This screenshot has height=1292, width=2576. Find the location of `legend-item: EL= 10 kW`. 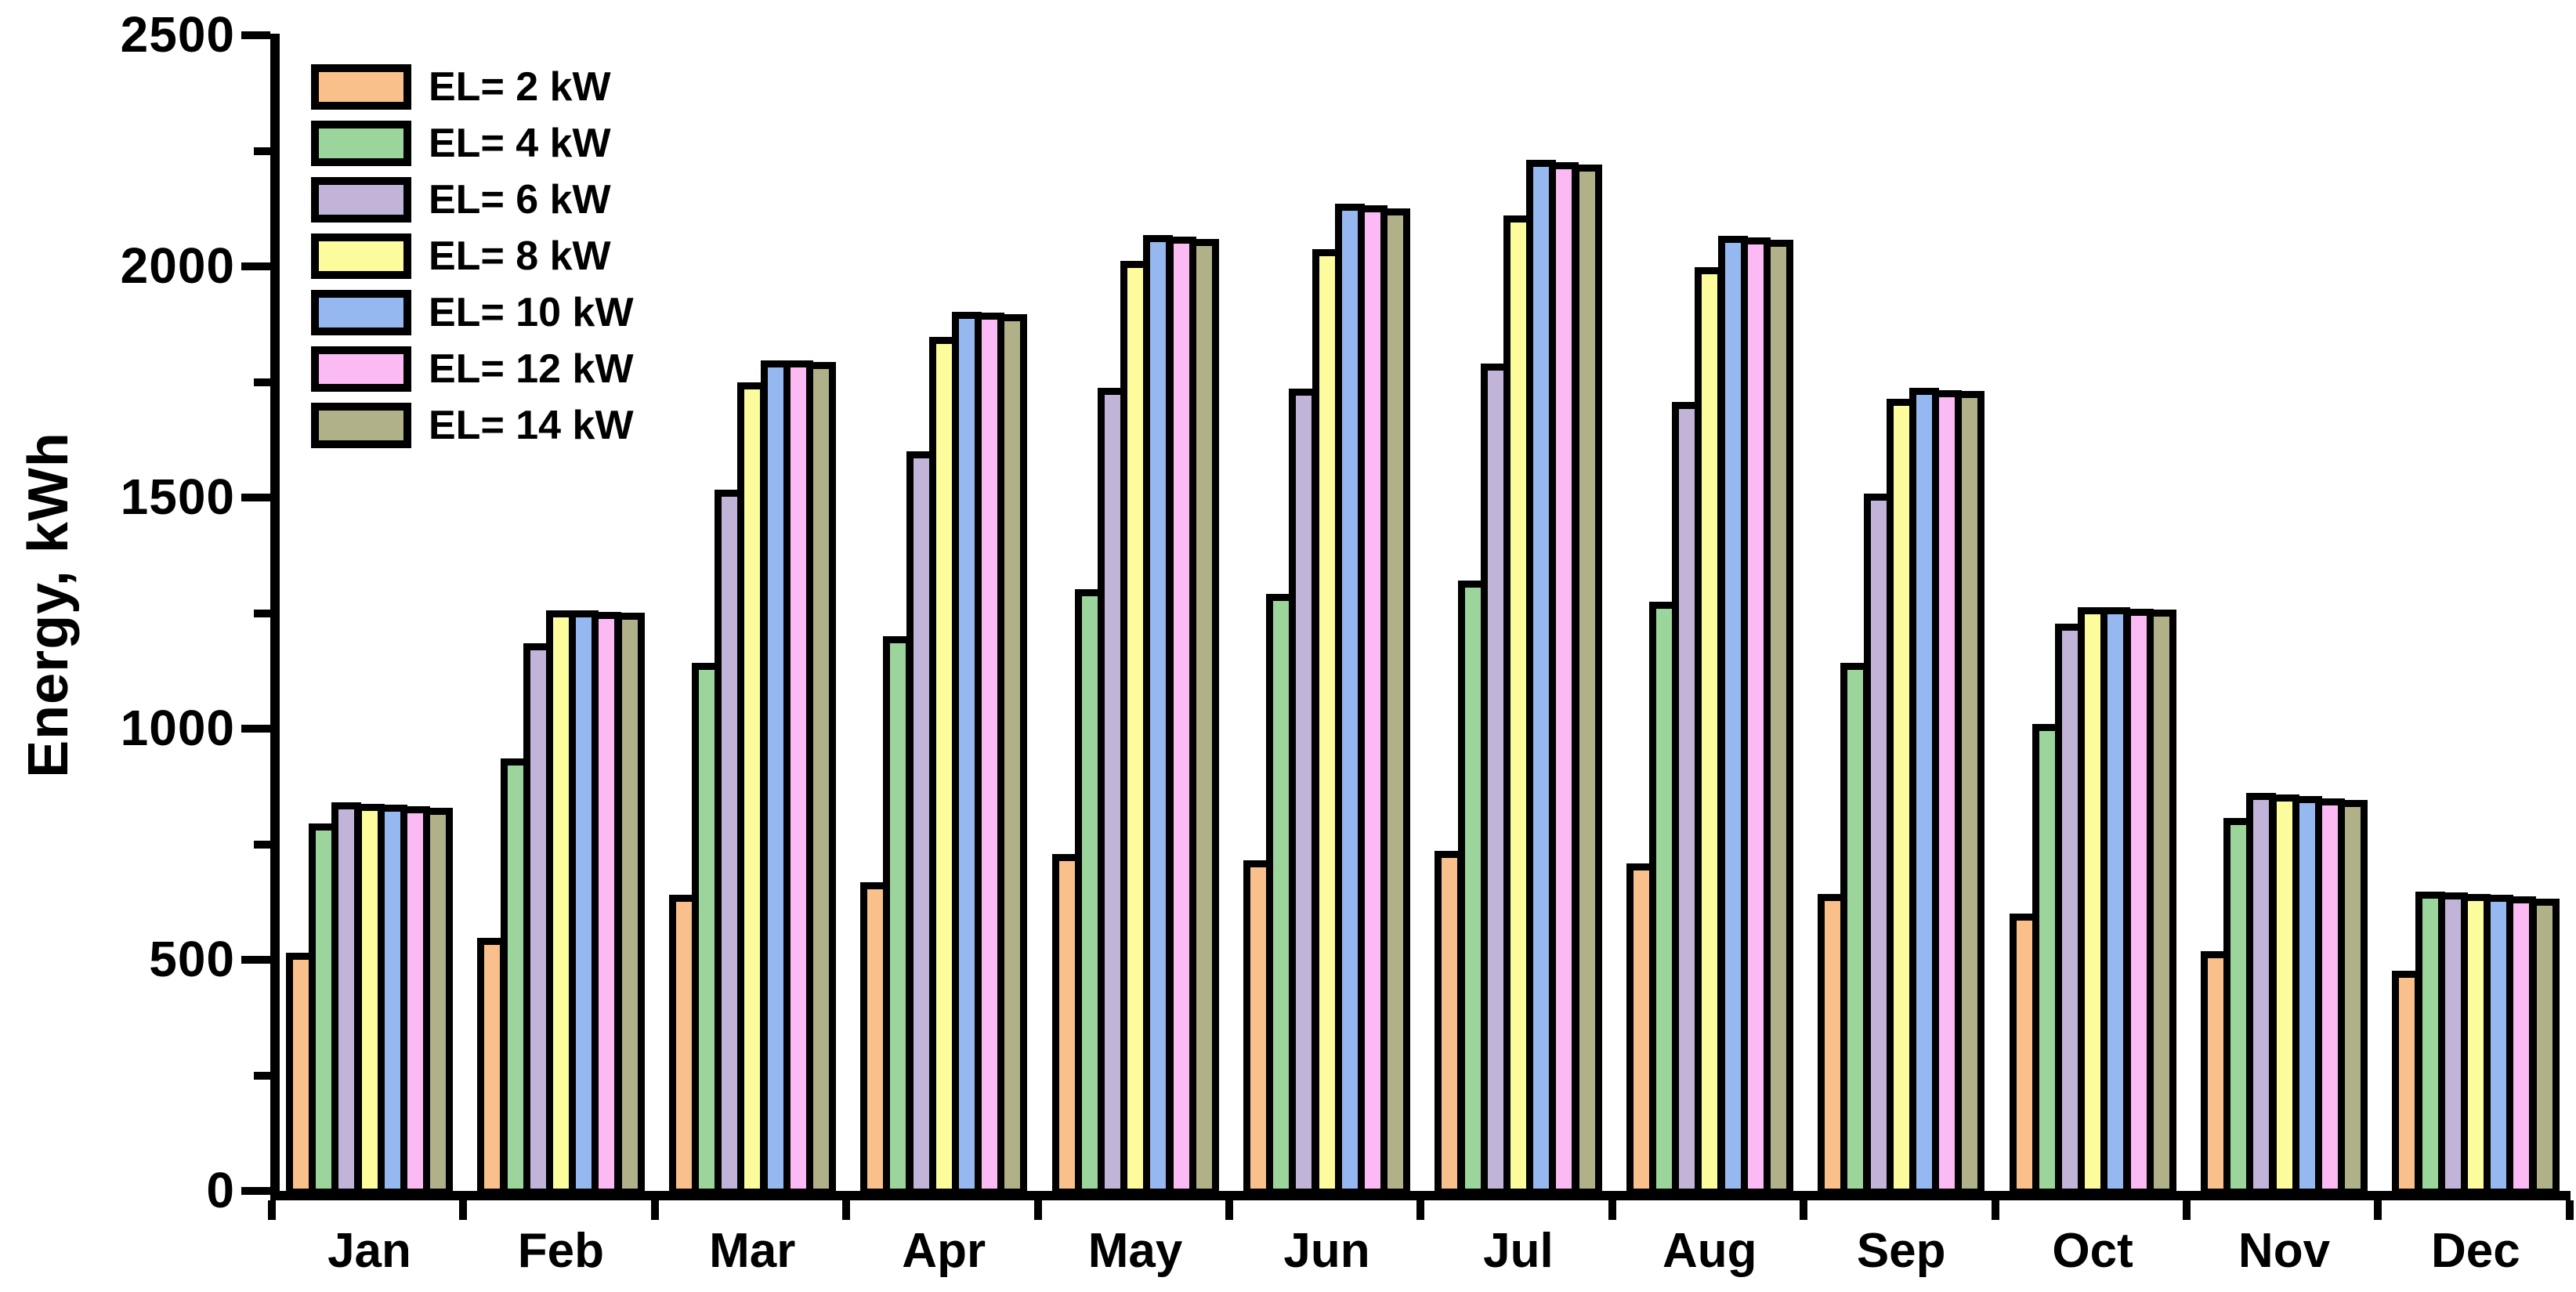

legend-item: EL= 10 kW is located at coordinates (472, 313).